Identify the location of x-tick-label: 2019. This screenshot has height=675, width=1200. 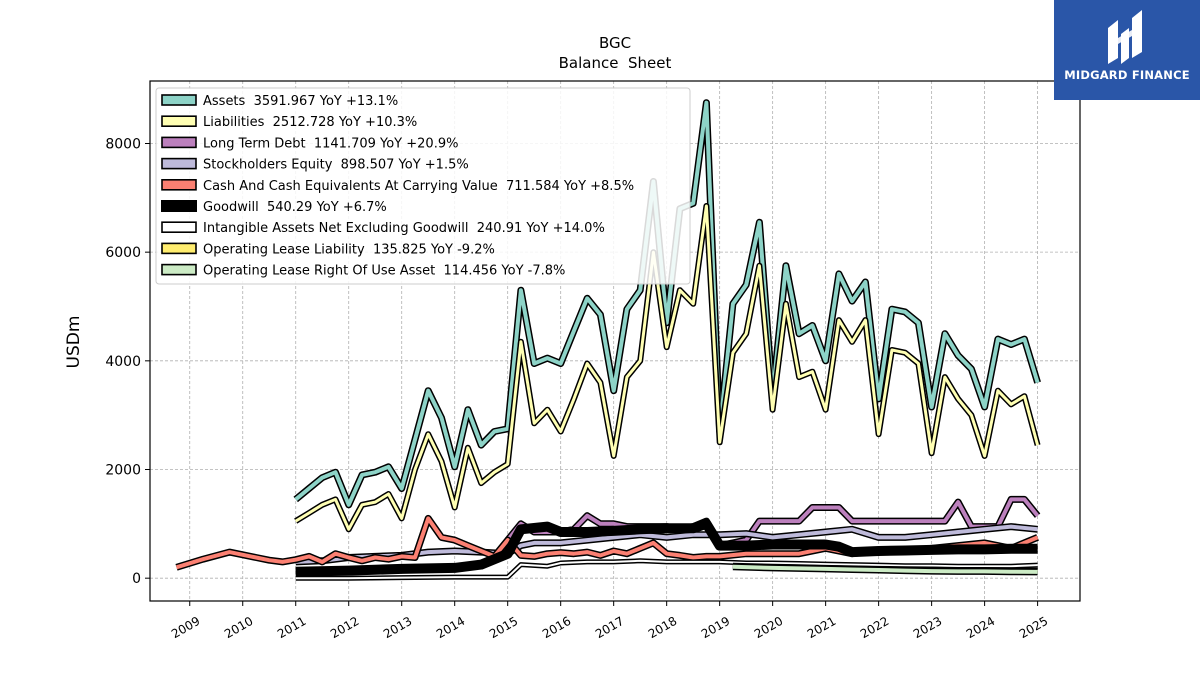
(715, 627).